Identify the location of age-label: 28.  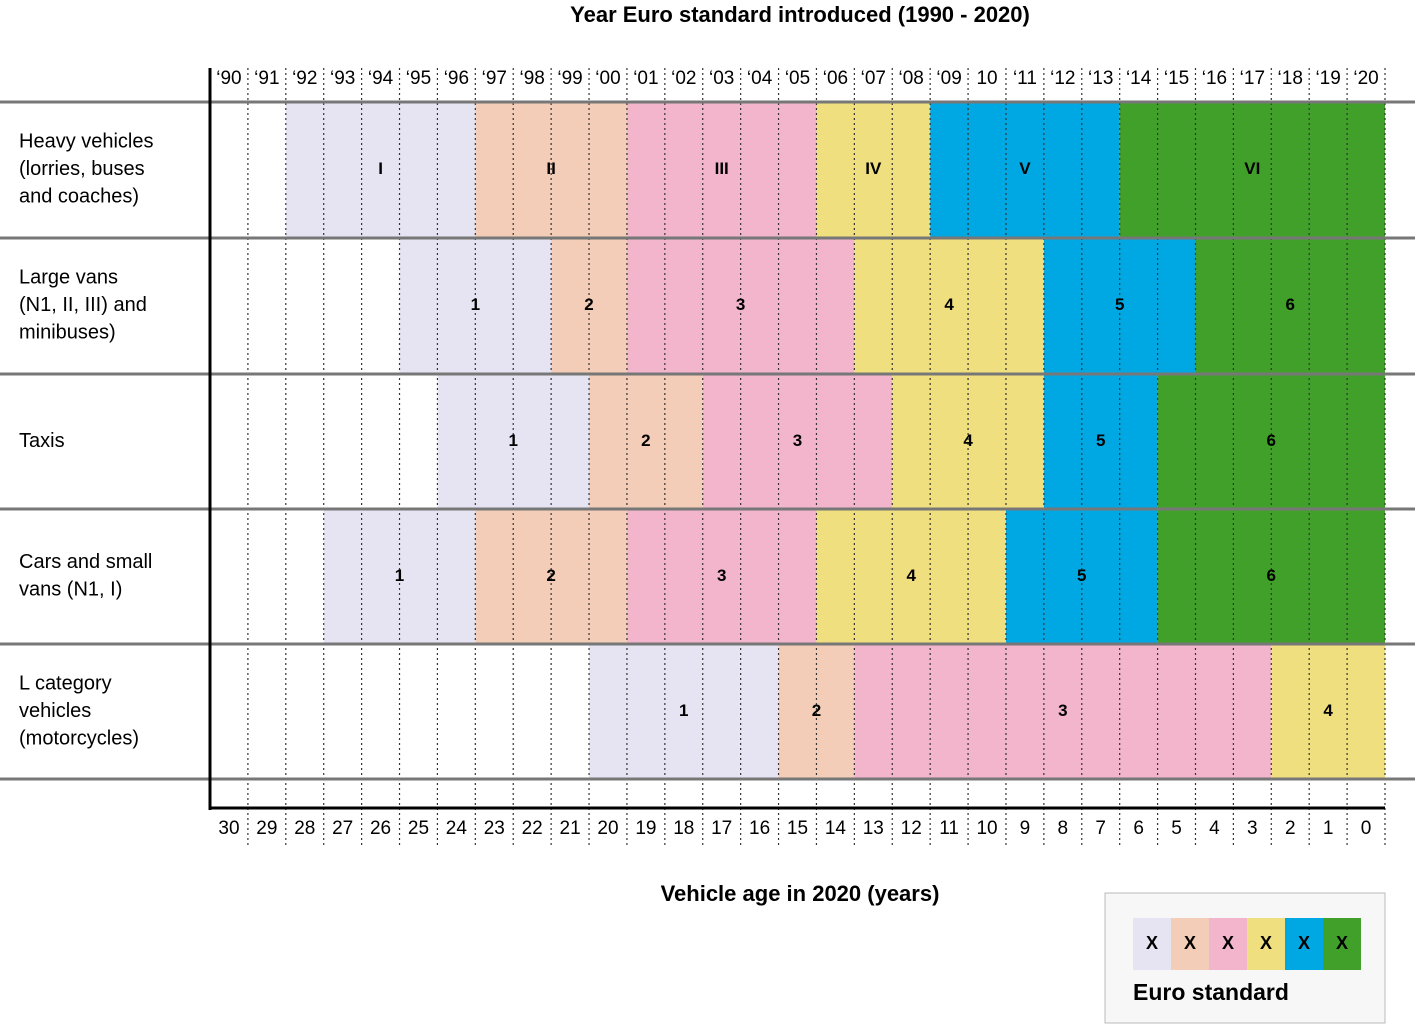
(304, 828).